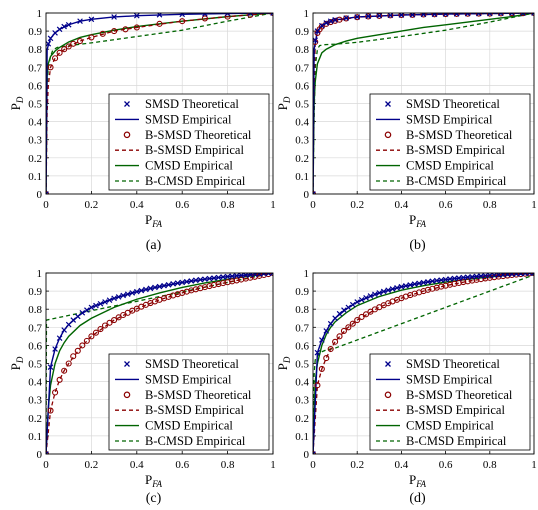 The height and width of the screenshot is (510, 538). Describe the element at coordinates (195, 441) in the screenshot. I see `legend-label: B-CMSD Empirical` at that location.